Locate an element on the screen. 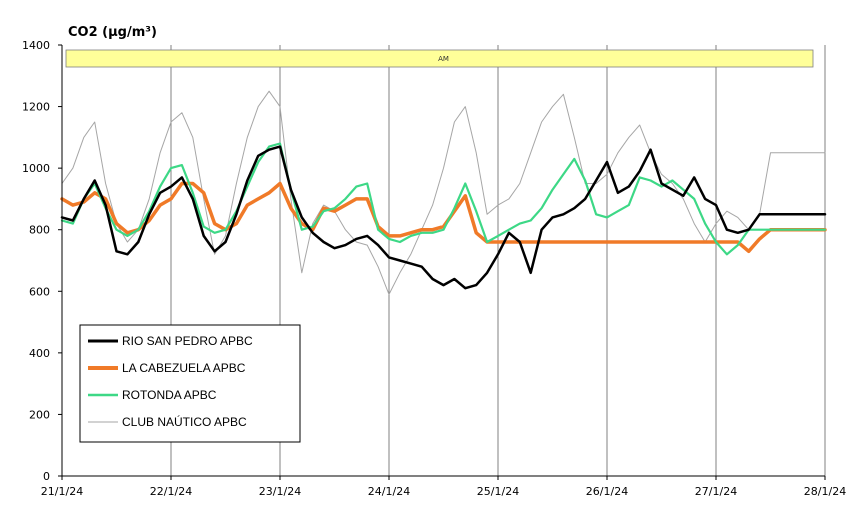  am-banner is located at coordinates (439, 58).